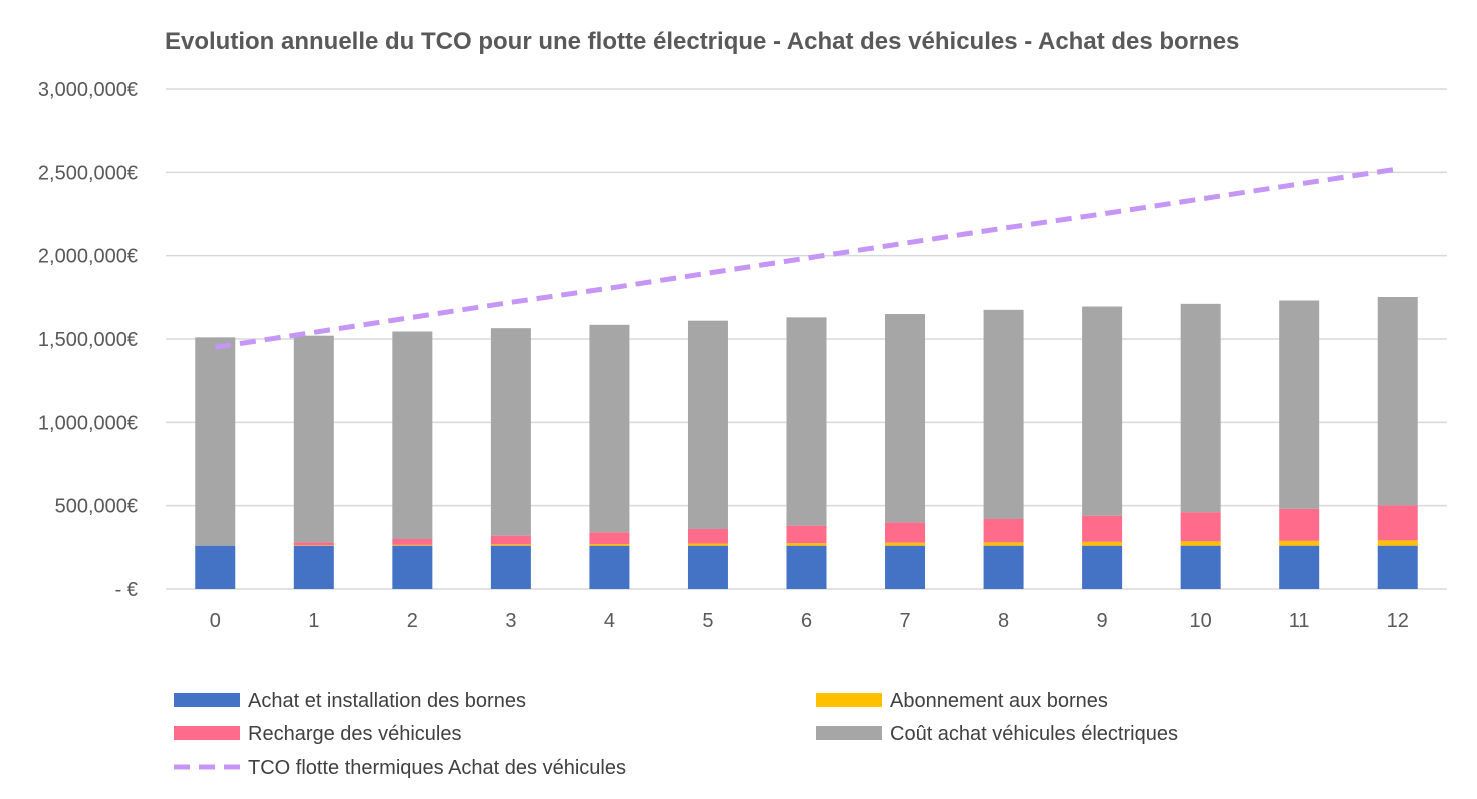  Describe the element at coordinates (88, 173) in the screenshot. I see `y-tick-label: 2,500,000€` at that location.